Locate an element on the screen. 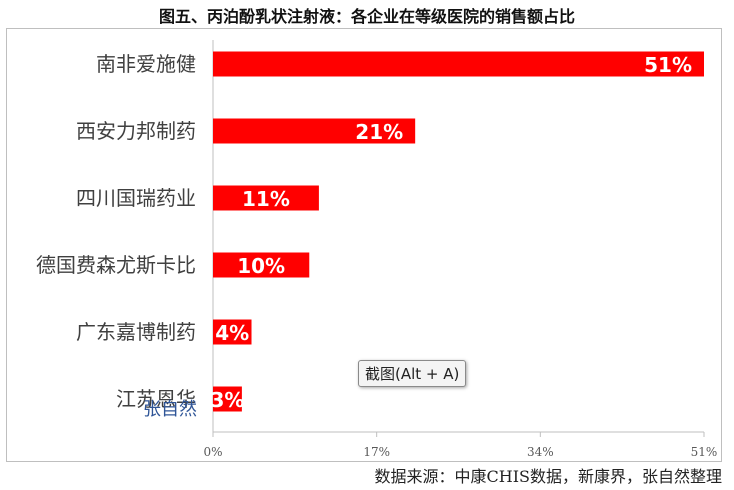 Image resolution: width=734 pixels, height=490 pixels. data-label: 10% is located at coordinates (261, 266).